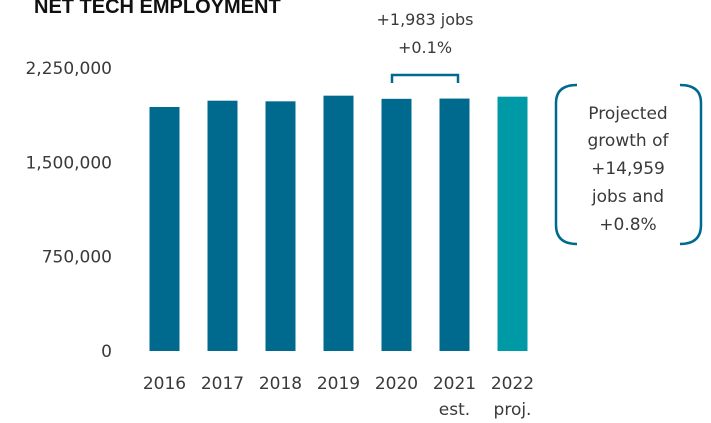  I want to click on x-tick-label: 2022, so click(512, 384).